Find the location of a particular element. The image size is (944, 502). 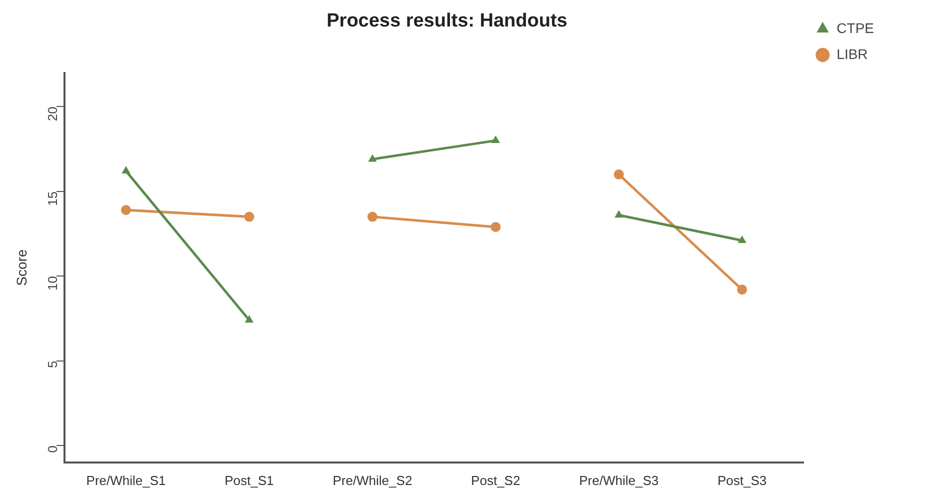

y-axis-title: Score is located at coordinates (21, 267).